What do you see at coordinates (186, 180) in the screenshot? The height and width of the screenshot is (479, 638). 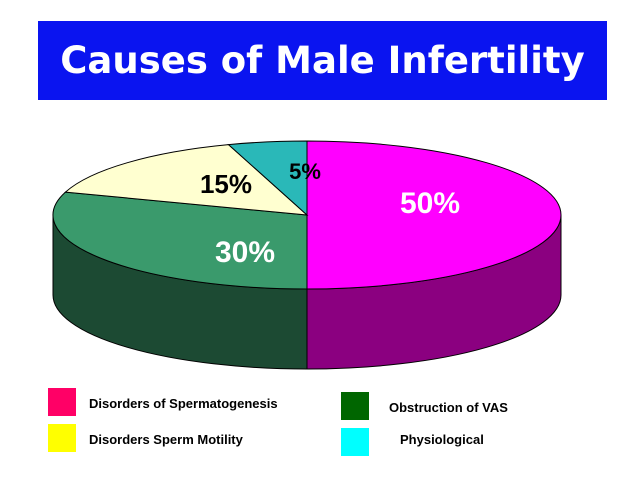 I see `pie-slice-motility` at bounding box center [186, 180].